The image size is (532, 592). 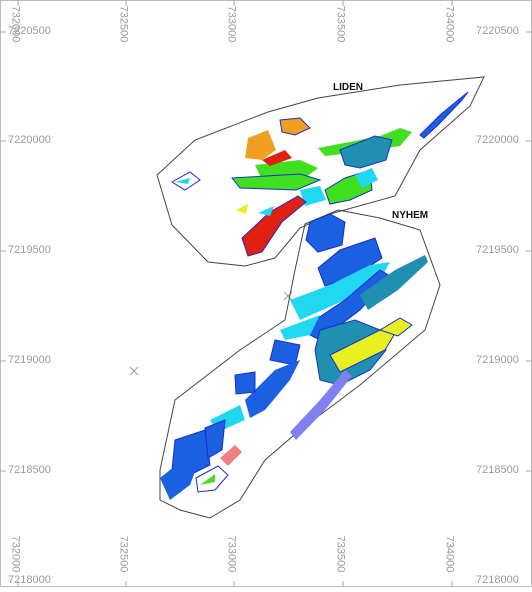 What do you see at coordinates (410, 215) in the screenshot?
I see `zone-label-nyhem: NYHEM` at bounding box center [410, 215].